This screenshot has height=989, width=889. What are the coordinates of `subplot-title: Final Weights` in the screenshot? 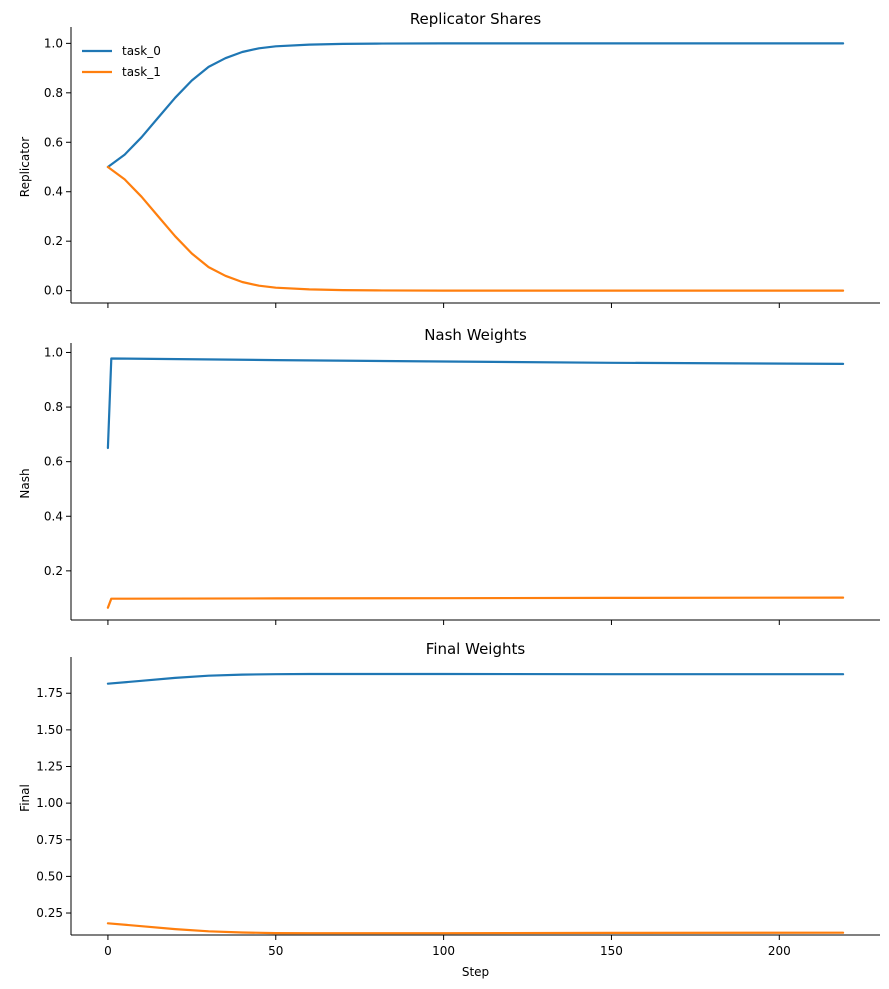 It's located at (476, 649).